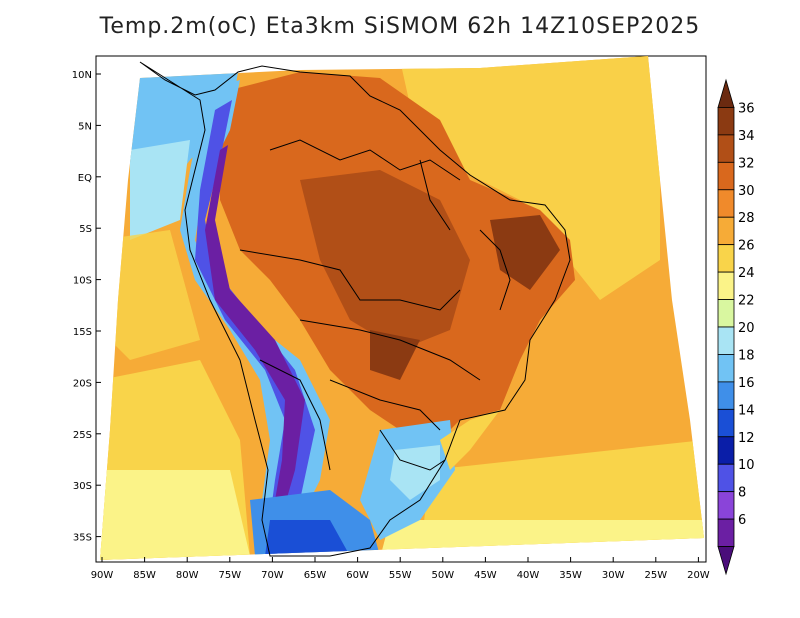 The width and height of the screenshot is (800, 618). Describe the element at coordinates (746, 273) in the screenshot. I see `colorbar-label: 24` at that location.